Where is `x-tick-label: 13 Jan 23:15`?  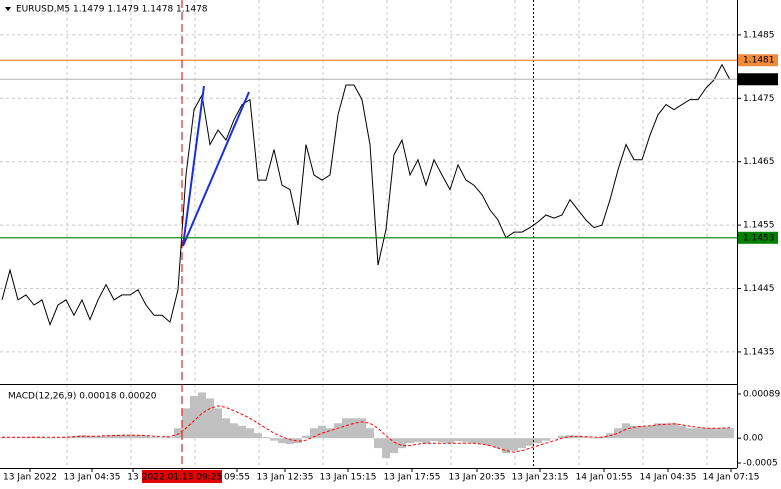 x-tick-label: 13 Jan 23:15 is located at coordinates (540, 478).